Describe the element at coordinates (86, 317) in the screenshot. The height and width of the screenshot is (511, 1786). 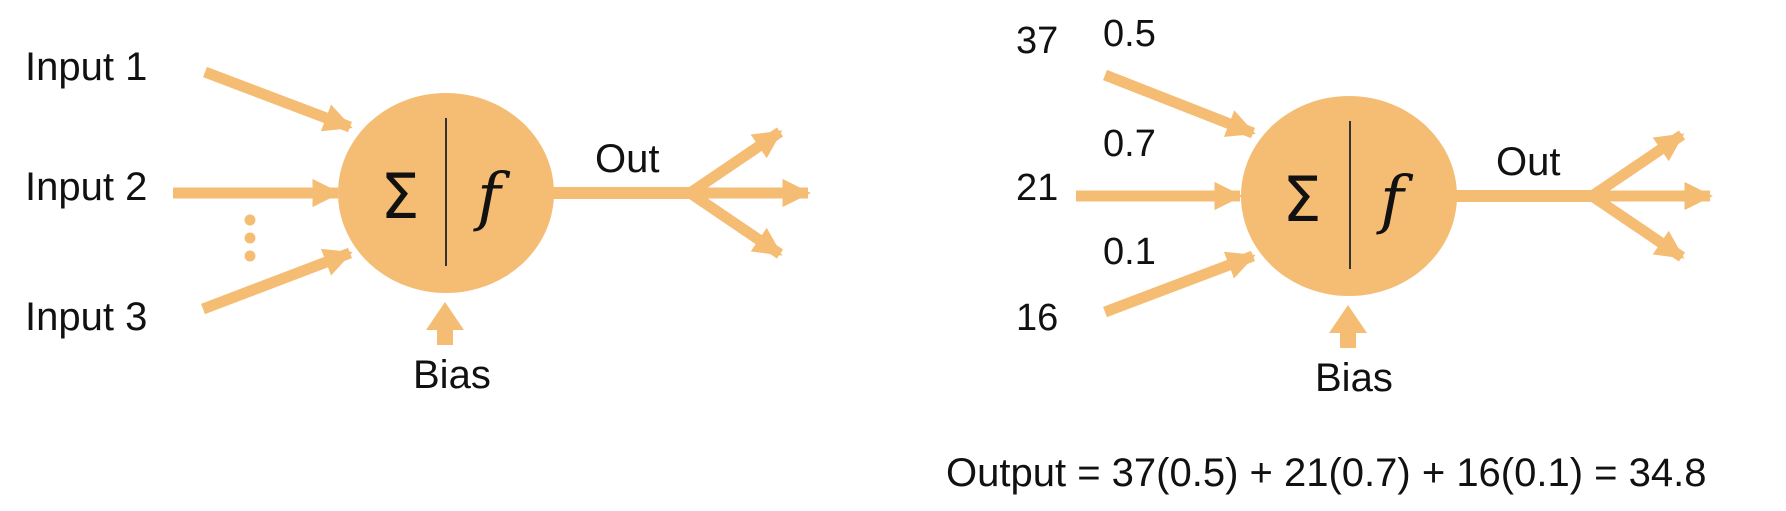
I see `input-3-label: Input 3` at that location.